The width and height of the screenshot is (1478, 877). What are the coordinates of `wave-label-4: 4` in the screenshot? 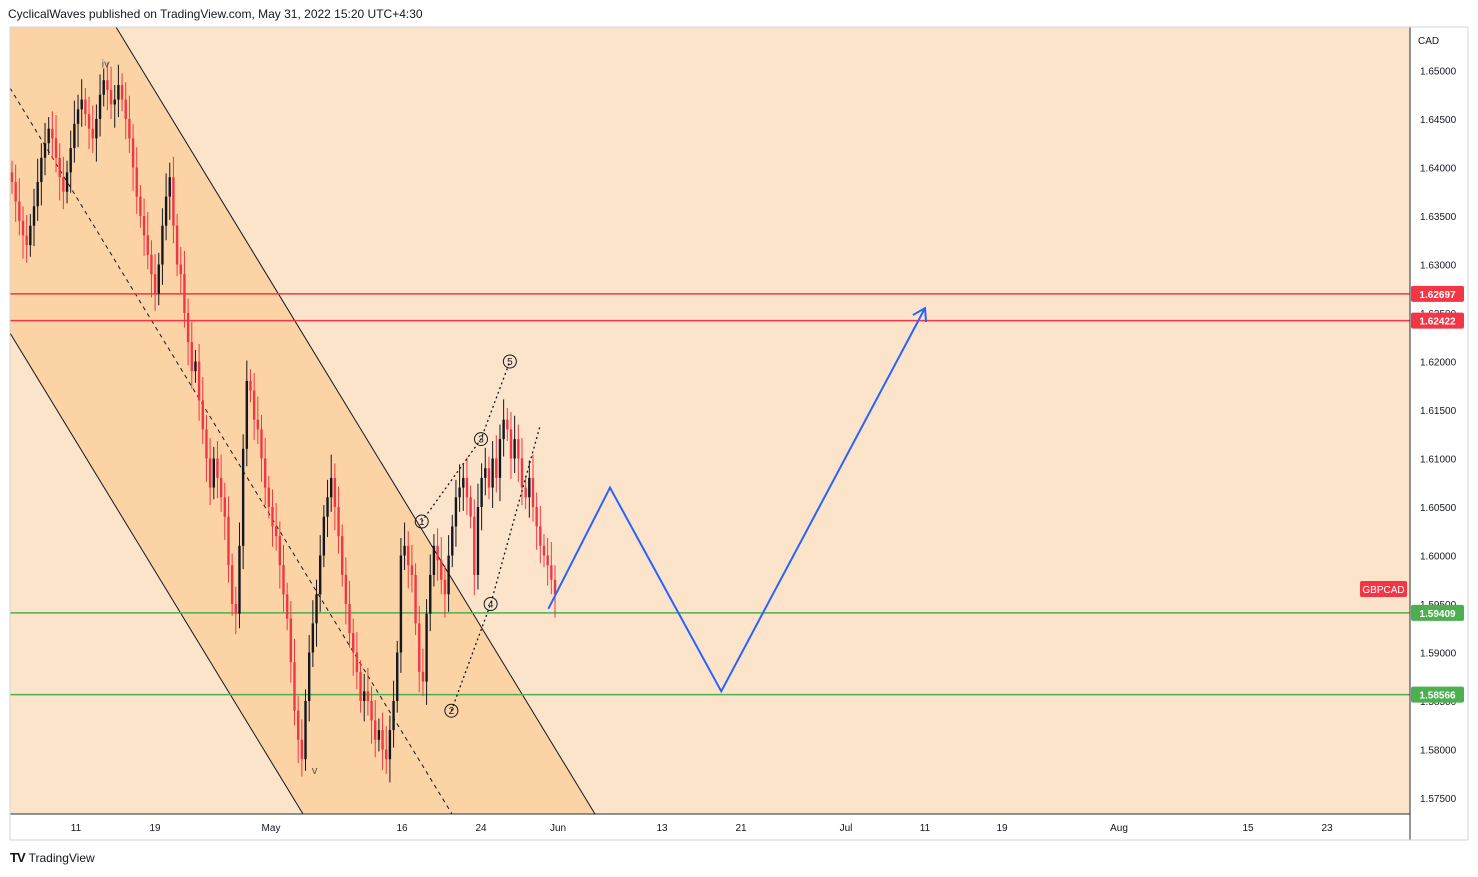 It's located at (490, 604).